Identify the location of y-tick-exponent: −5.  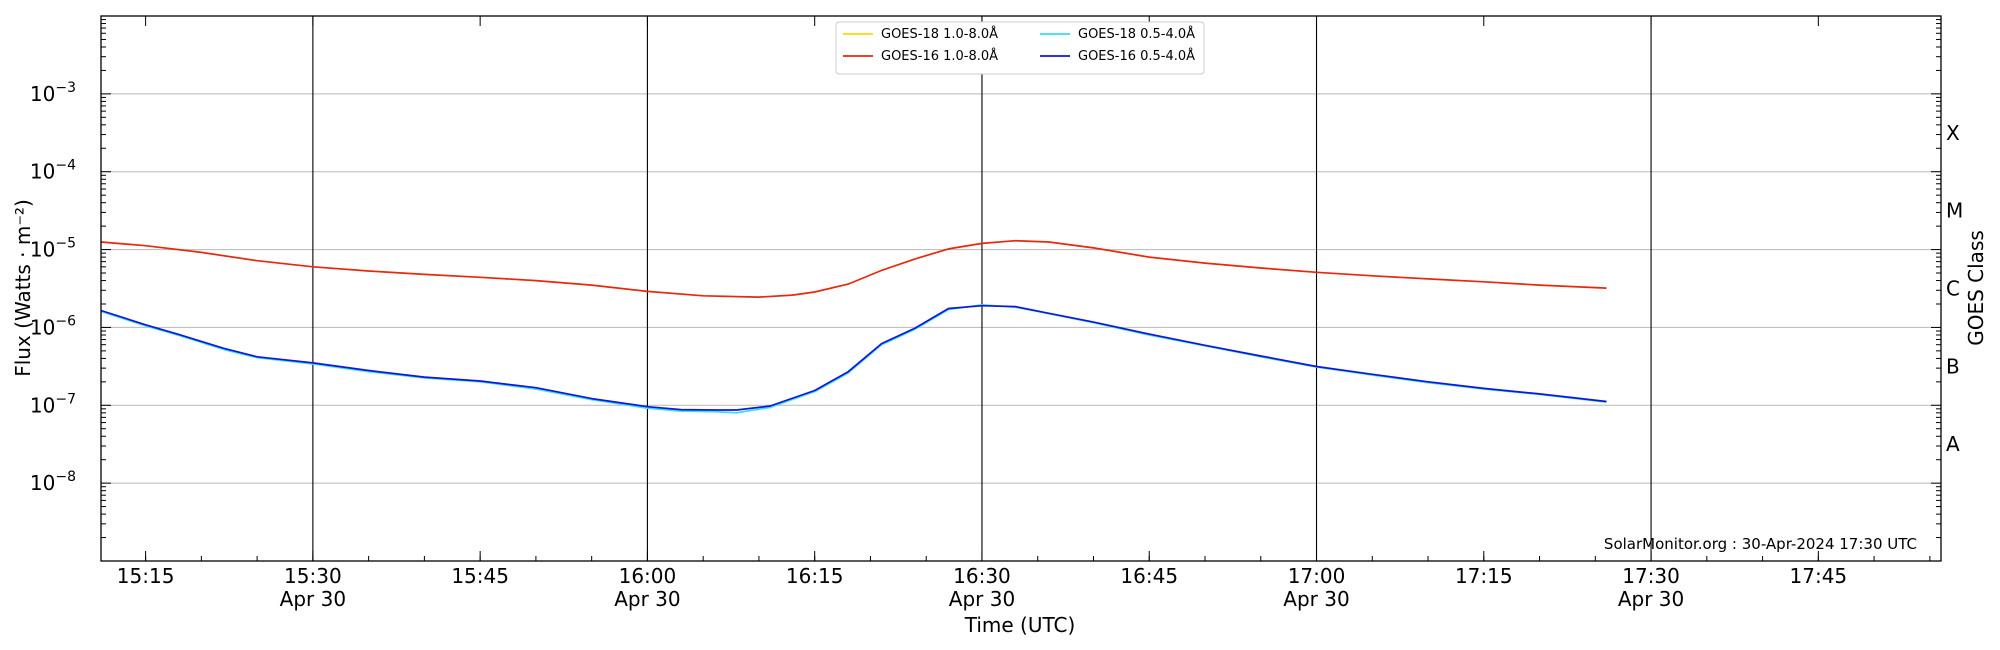
(65, 244).